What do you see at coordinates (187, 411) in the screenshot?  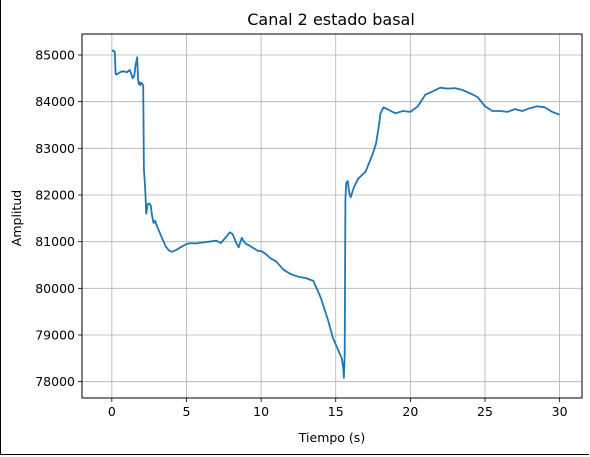 I see `x-tick-label: 5` at bounding box center [187, 411].